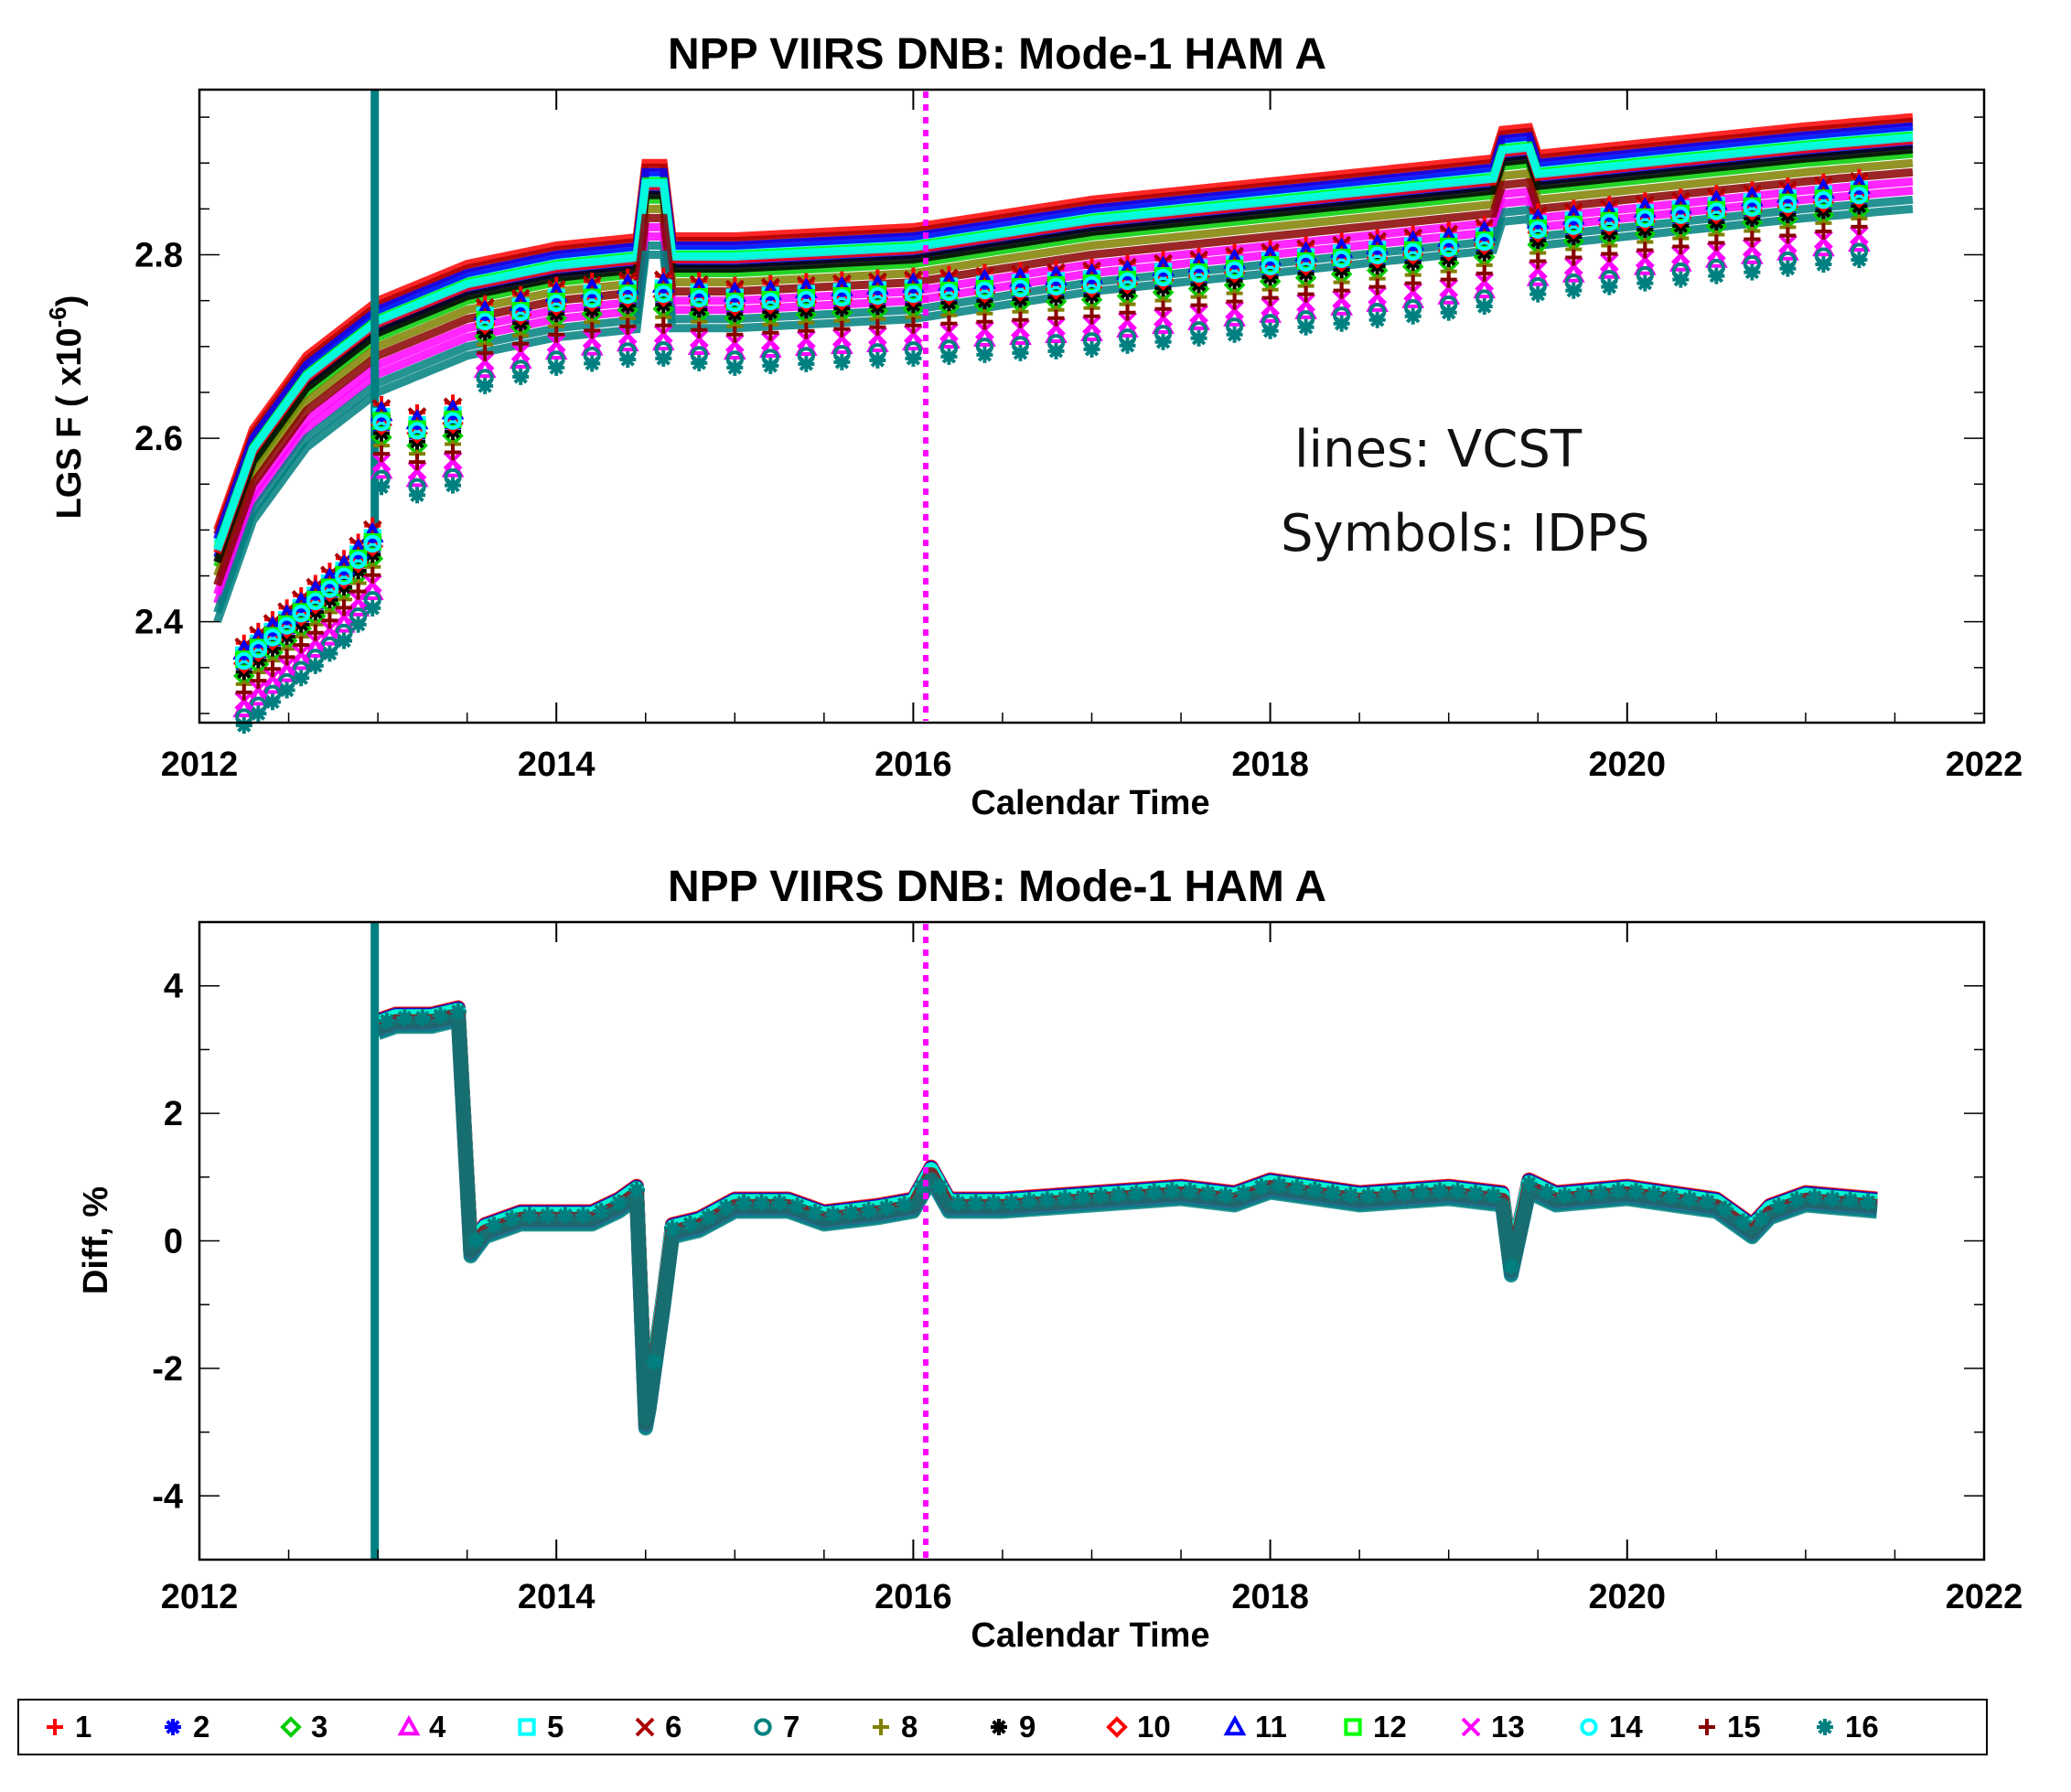 The image size is (2071, 1792). I want to click on bottom-y-tick-labels: -4 -2 0 2 4, so click(167, 1242).